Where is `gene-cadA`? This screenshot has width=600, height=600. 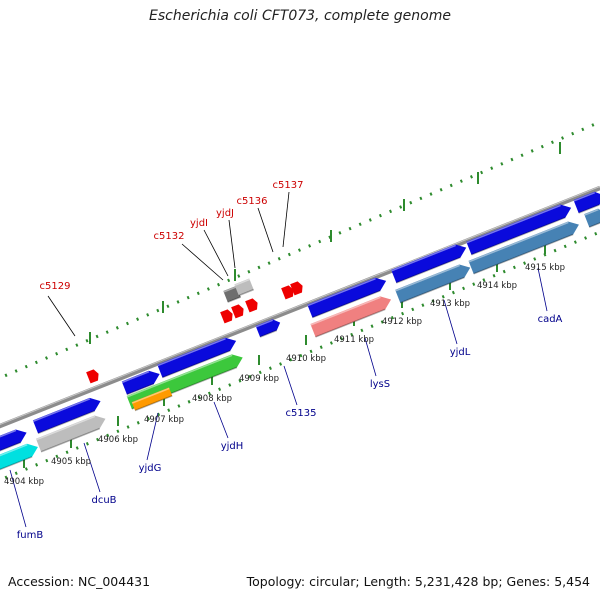
gene-cadA is located at coordinates (524, 246).